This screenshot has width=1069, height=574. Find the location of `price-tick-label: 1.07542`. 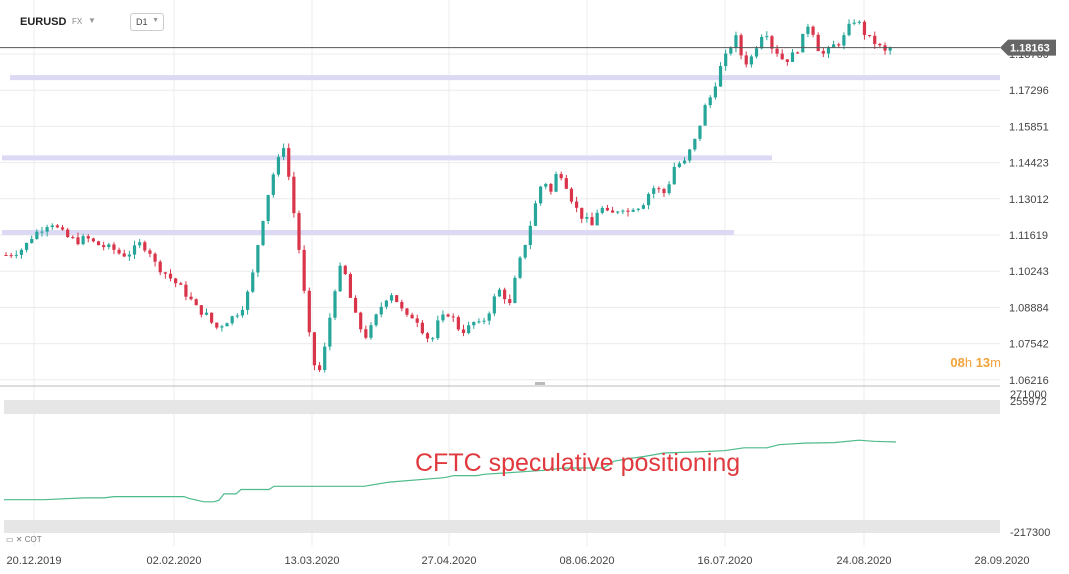

price-tick-label: 1.07542 is located at coordinates (1029, 345).